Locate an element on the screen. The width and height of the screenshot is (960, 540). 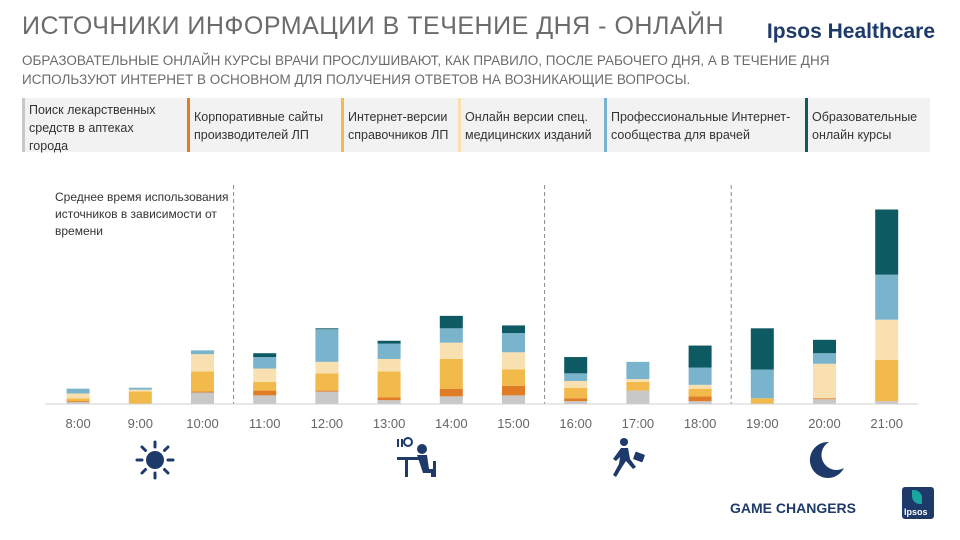
x-tick-label: 21:00 is located at coordinates (886, 423).